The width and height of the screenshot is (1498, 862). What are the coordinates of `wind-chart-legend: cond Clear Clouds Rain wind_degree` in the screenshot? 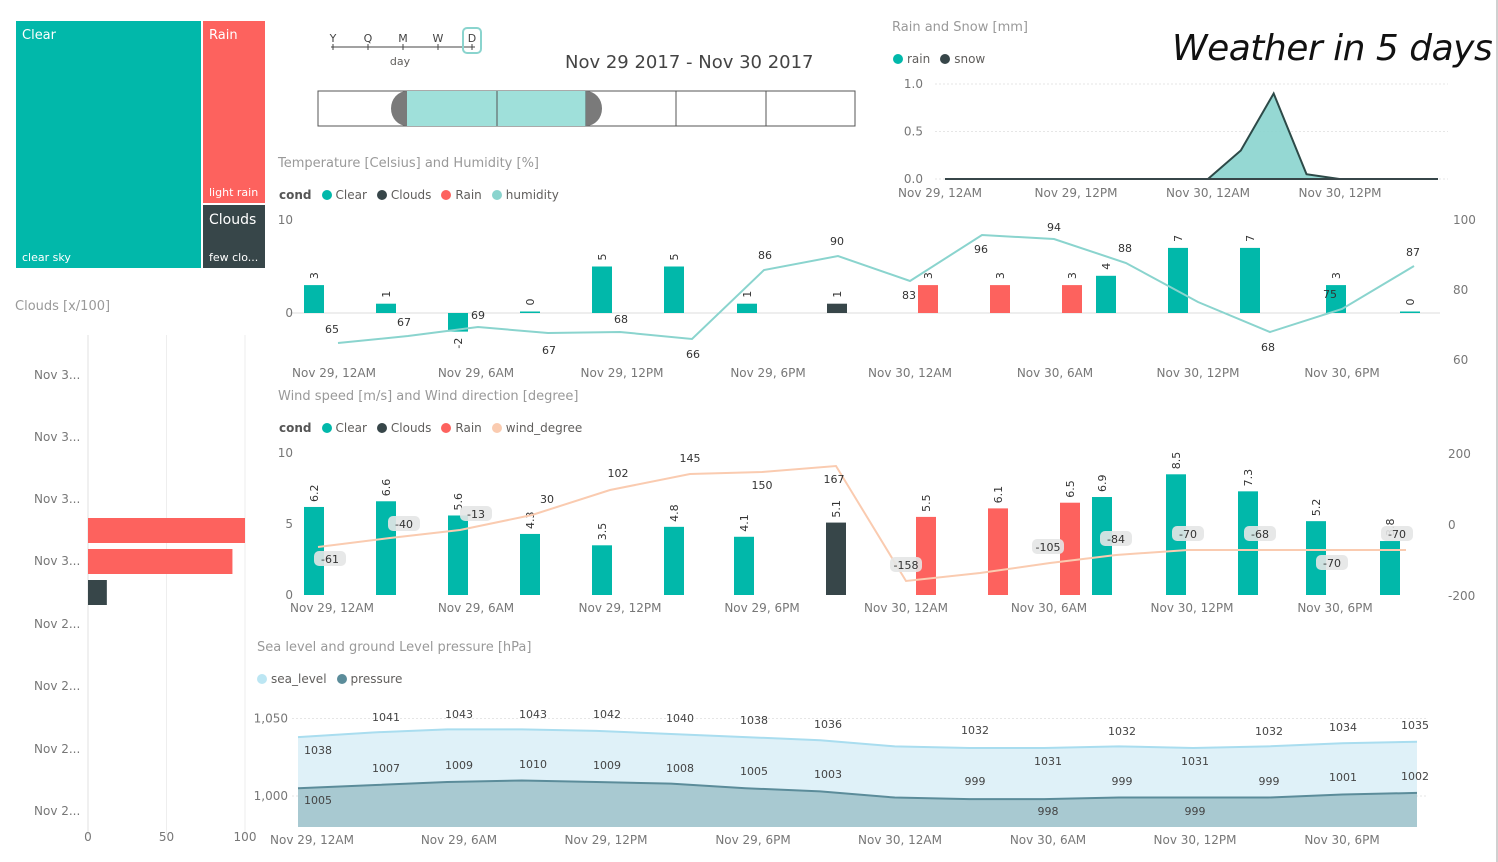 It's located at (435, 428).